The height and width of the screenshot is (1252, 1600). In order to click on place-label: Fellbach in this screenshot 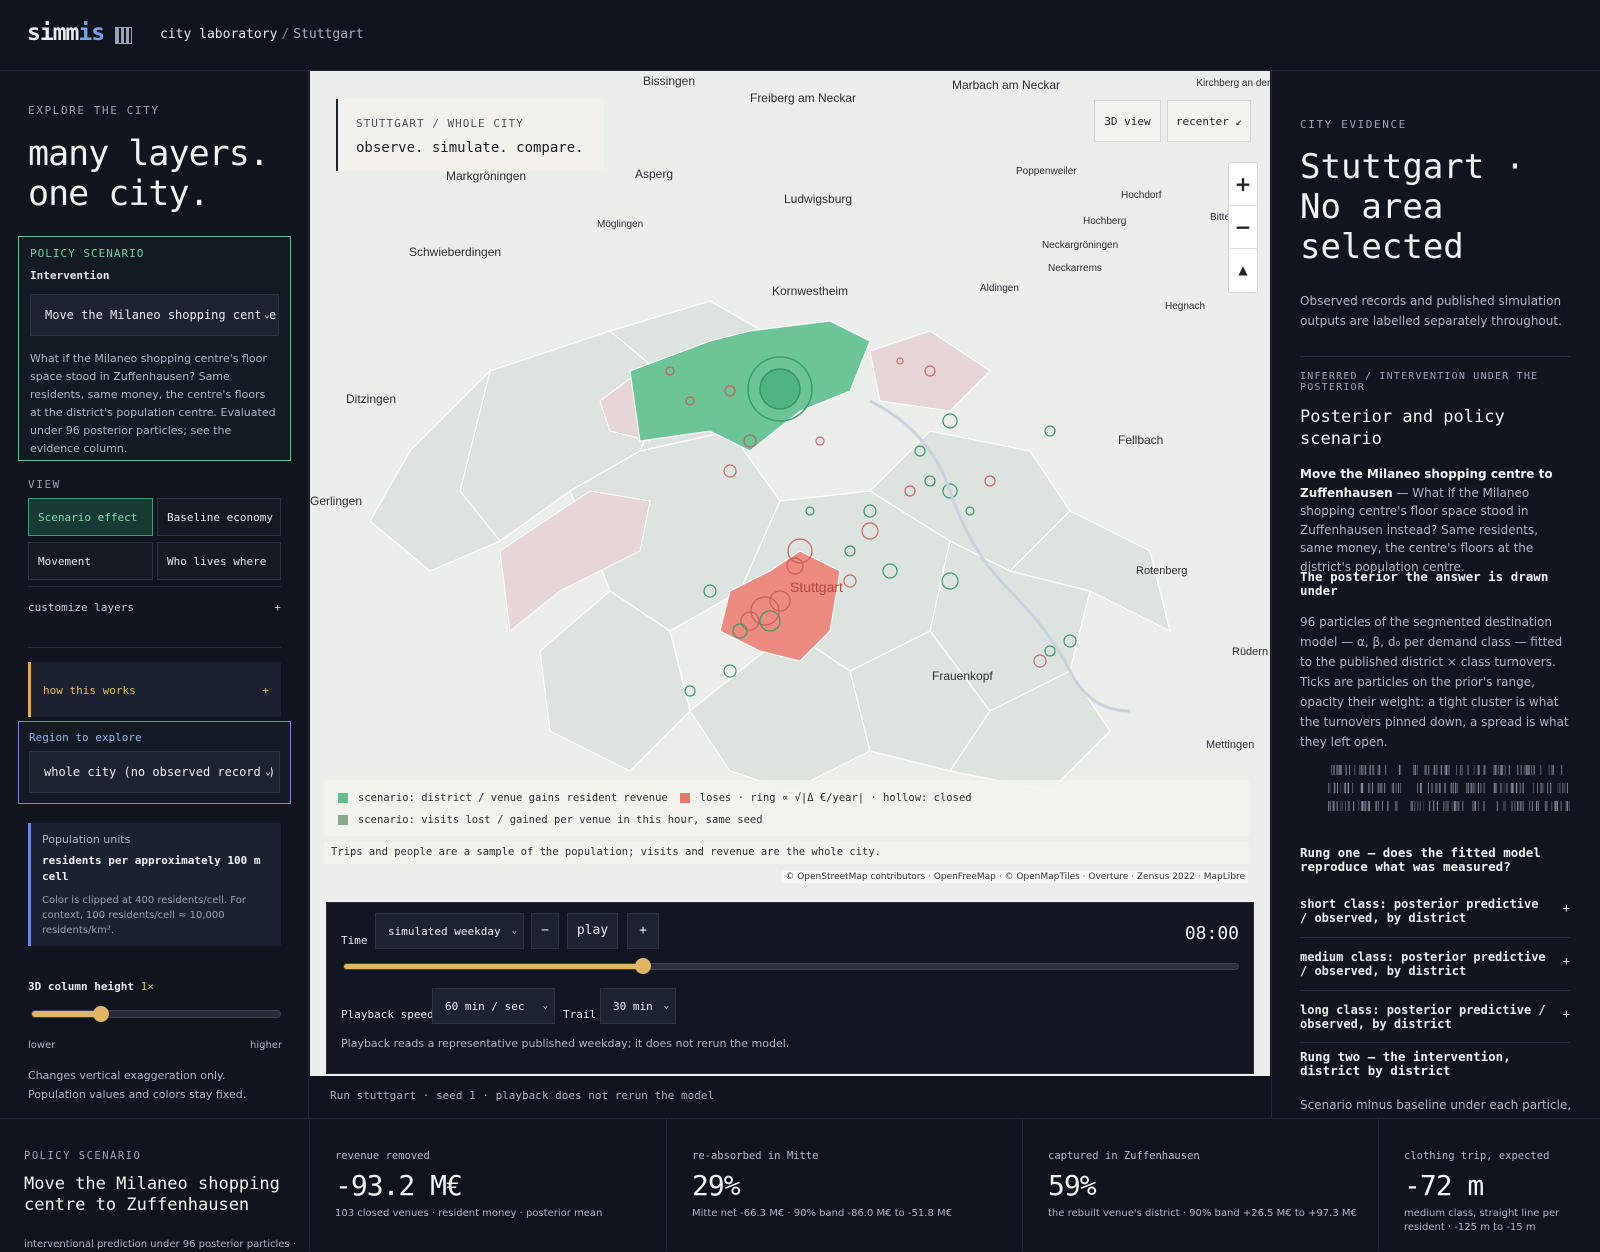, I will do `click(1140, 440)`.